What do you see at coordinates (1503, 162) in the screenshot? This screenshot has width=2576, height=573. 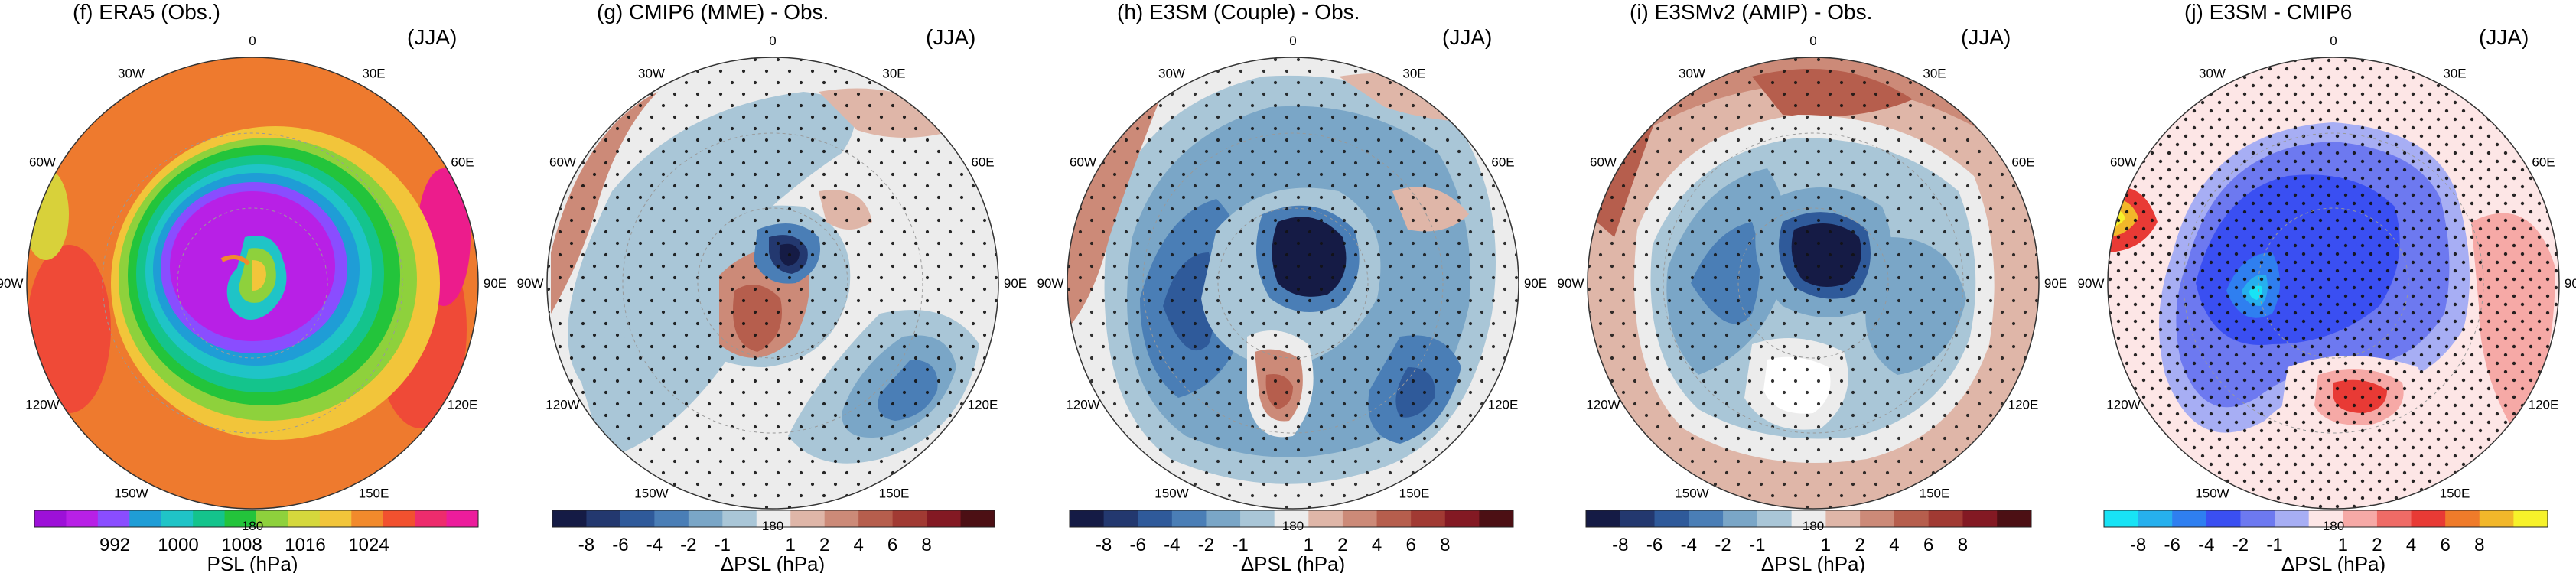 I see `longitude-label: 60E` at bounding box center [1503, 162].